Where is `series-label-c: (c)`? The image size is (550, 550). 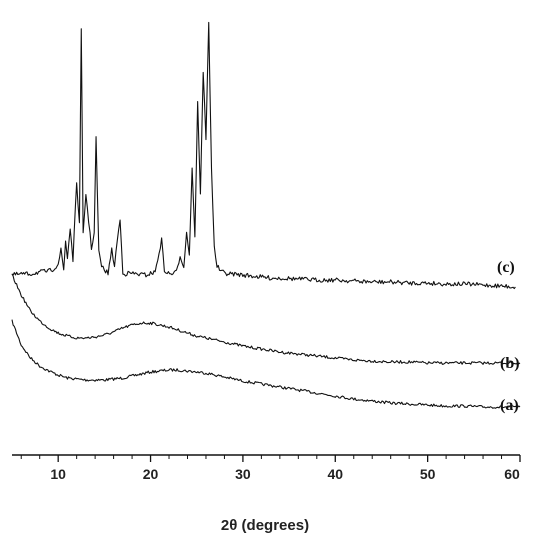
series-label-c: (c) is located at coordinates (506, 267).